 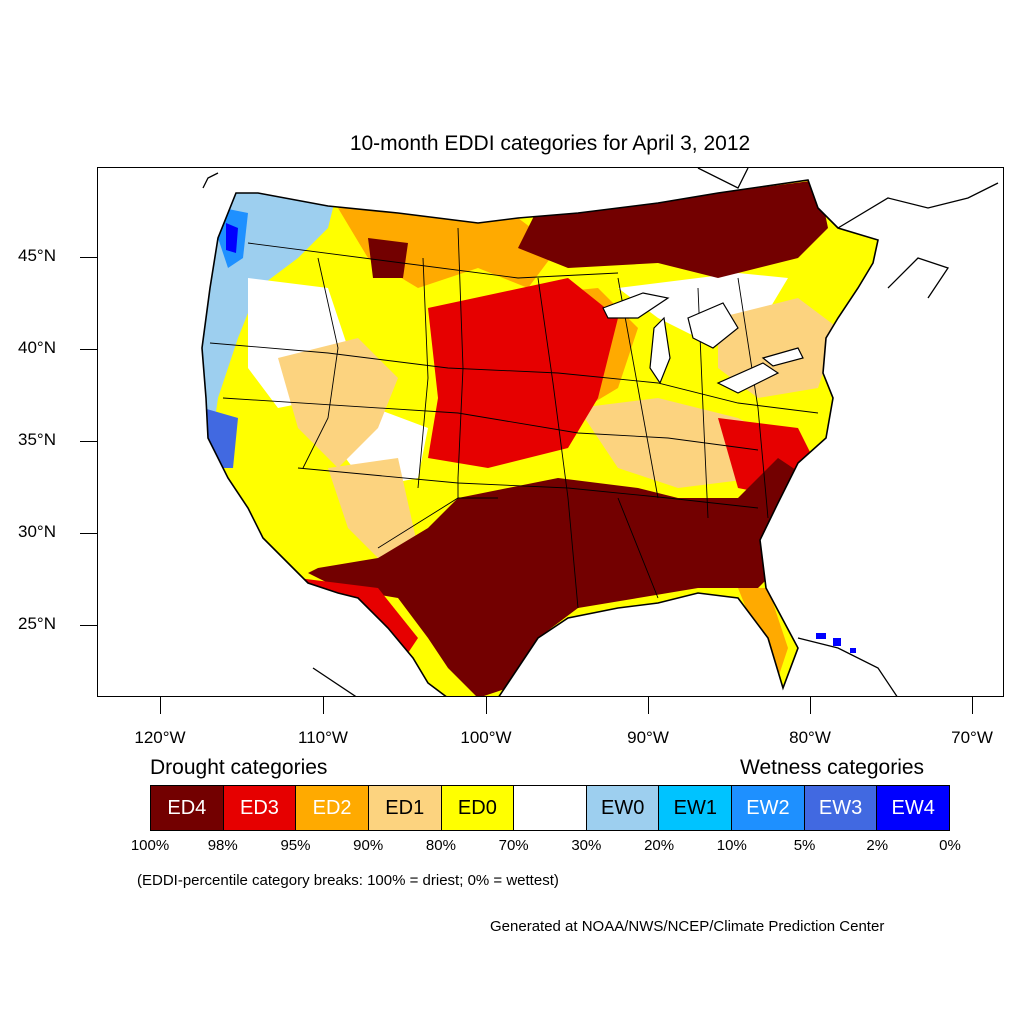 What do you see at coordinates (37, 623) in the screenshot?
I see `lat-label-25: 25°N` at bounding box center [37, 623].